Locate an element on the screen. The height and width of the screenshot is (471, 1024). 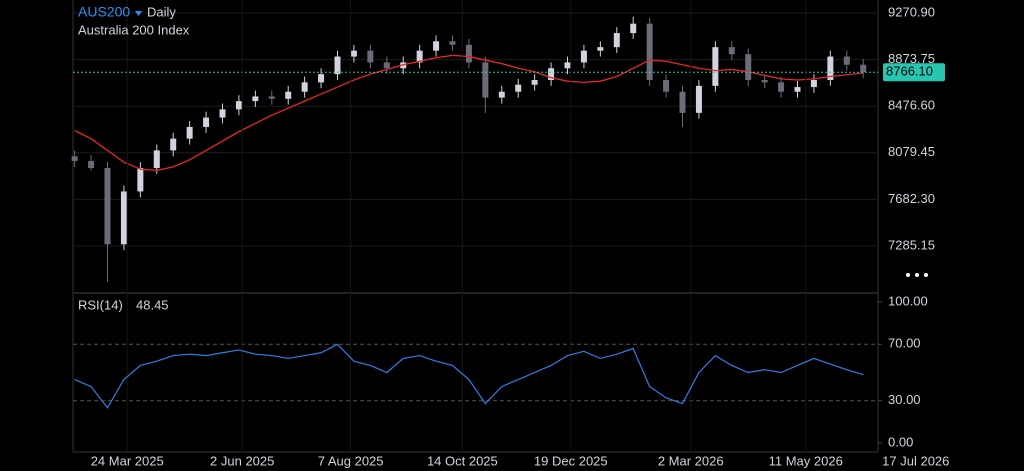
y-tick-label: 70.00 is located at coordinates (904, 343).